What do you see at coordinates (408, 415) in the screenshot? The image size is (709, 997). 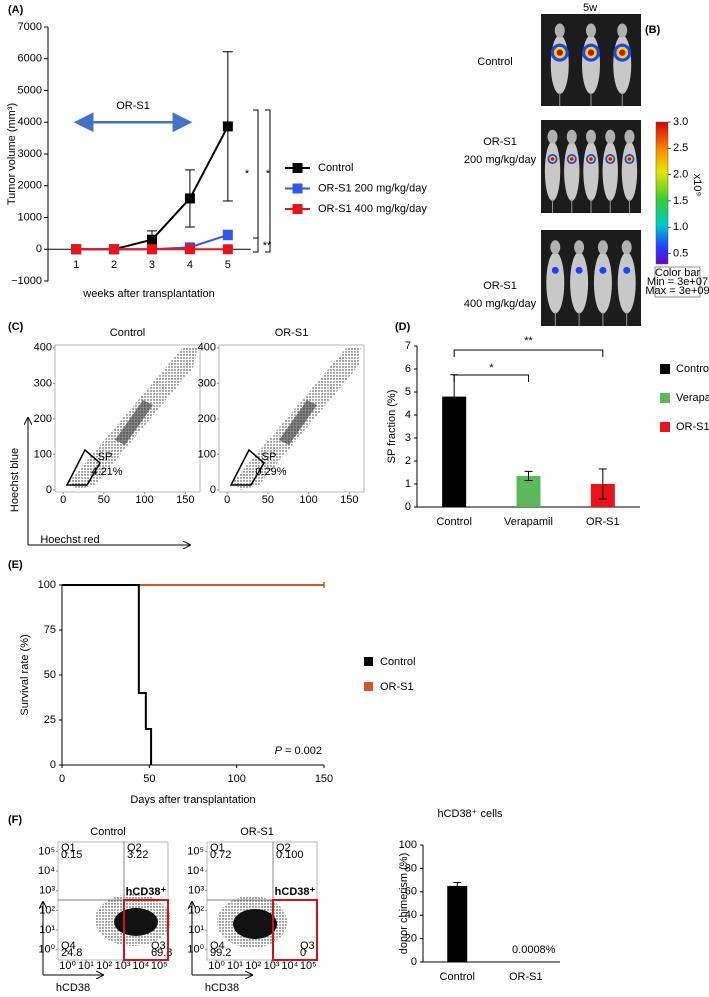 I see `y-tick-label: 4` at bounding box center [408, 415].